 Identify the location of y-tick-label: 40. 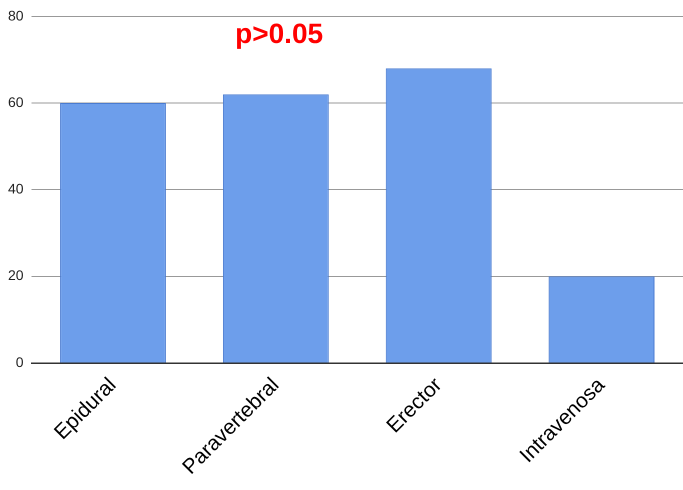
(16, 188).